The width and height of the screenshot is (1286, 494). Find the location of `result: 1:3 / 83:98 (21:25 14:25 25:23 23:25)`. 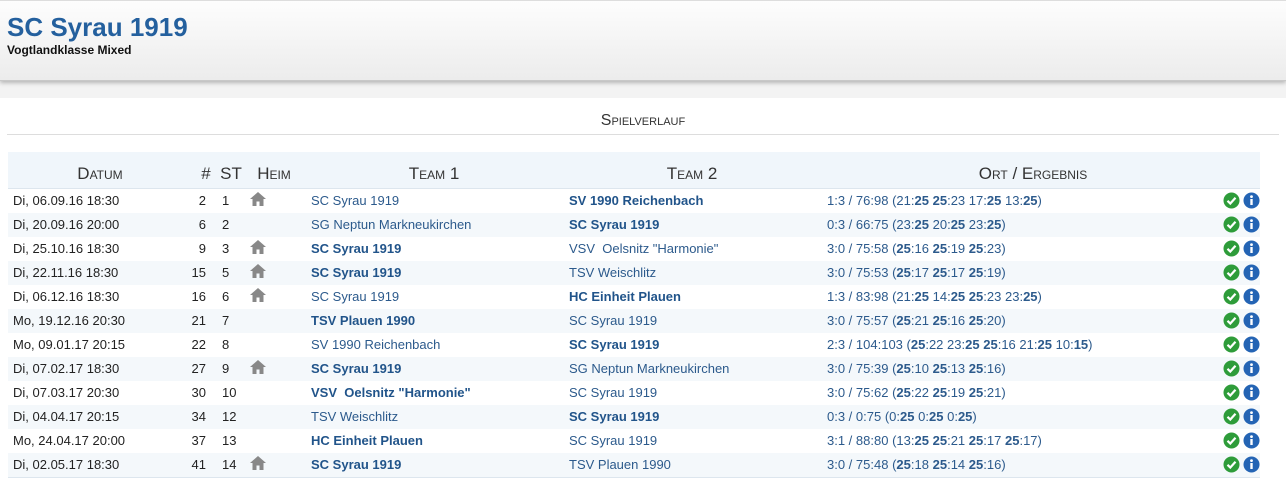

result: 1:3 / 83:98 (21:25 14:25 25:23 23:25) is located at coordinates (934, 296).